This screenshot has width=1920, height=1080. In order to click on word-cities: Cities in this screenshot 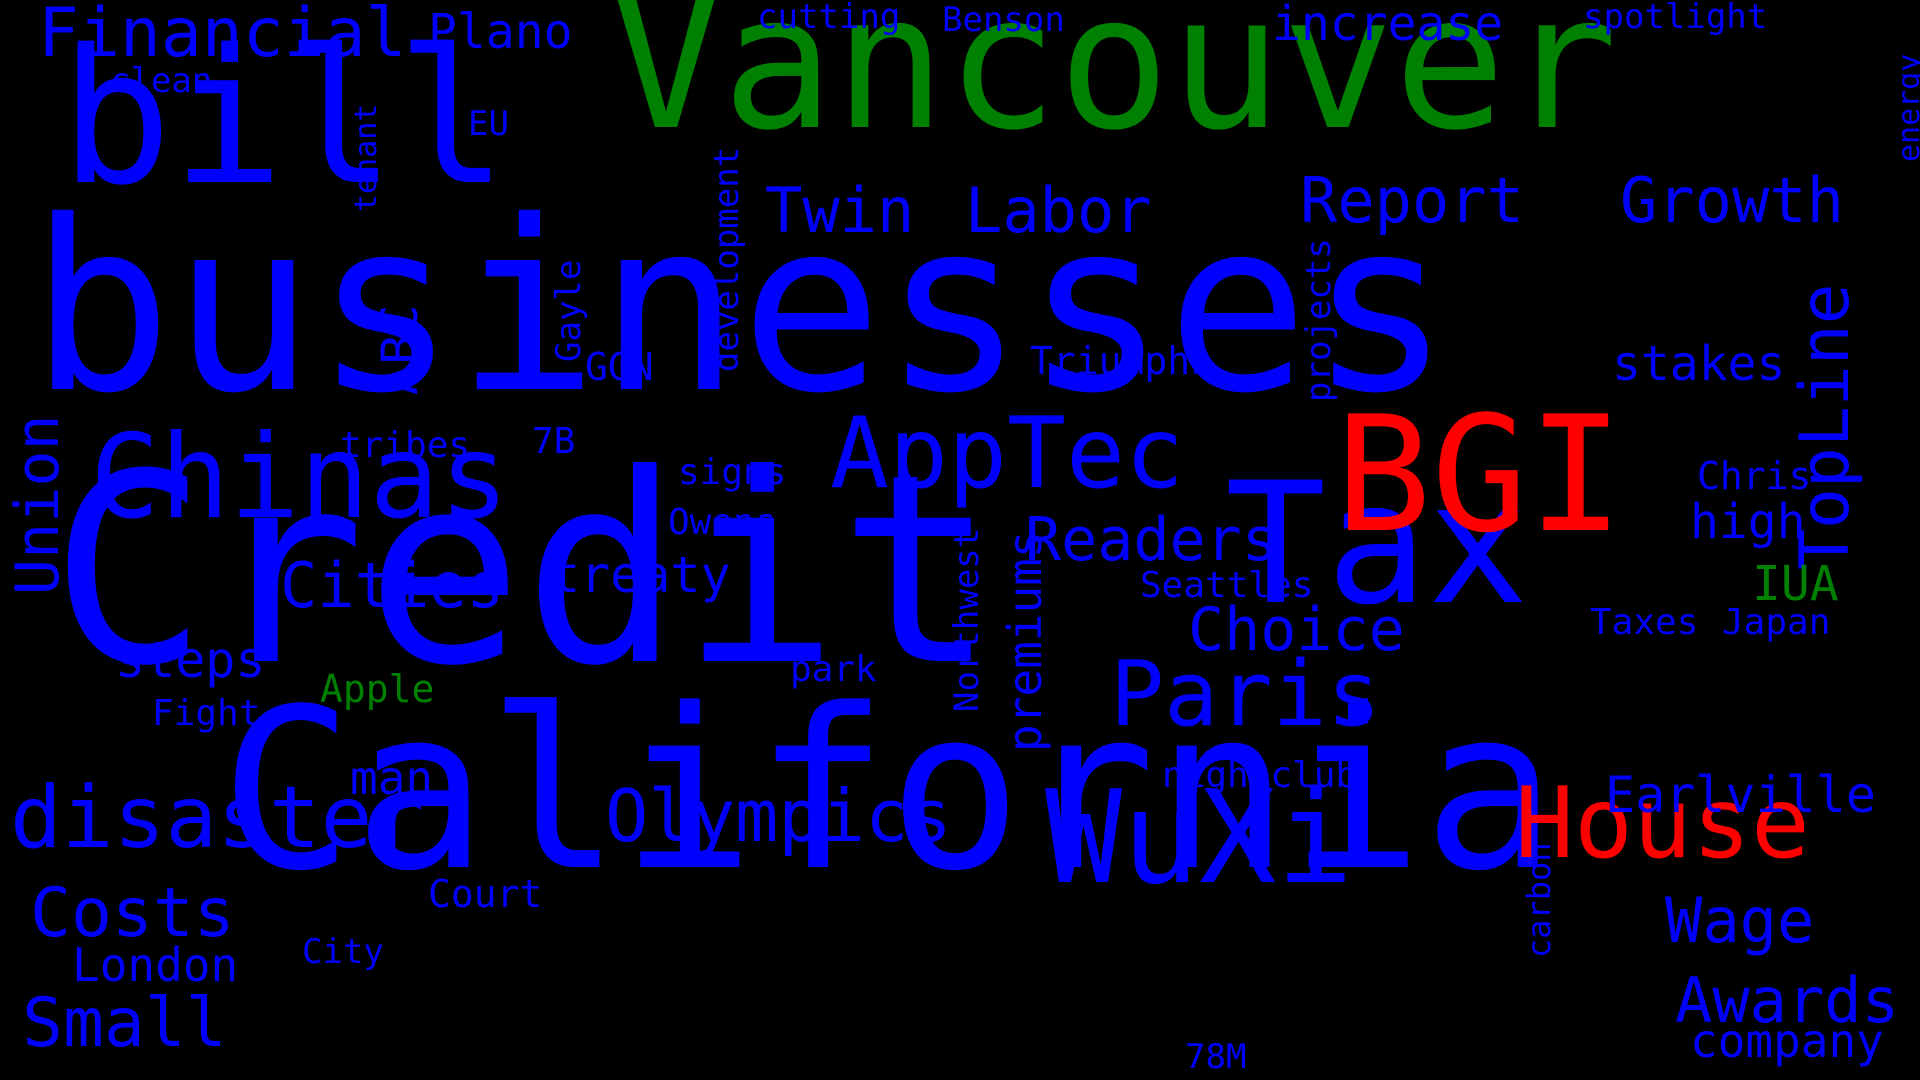, I will do `click(392, 585)`.